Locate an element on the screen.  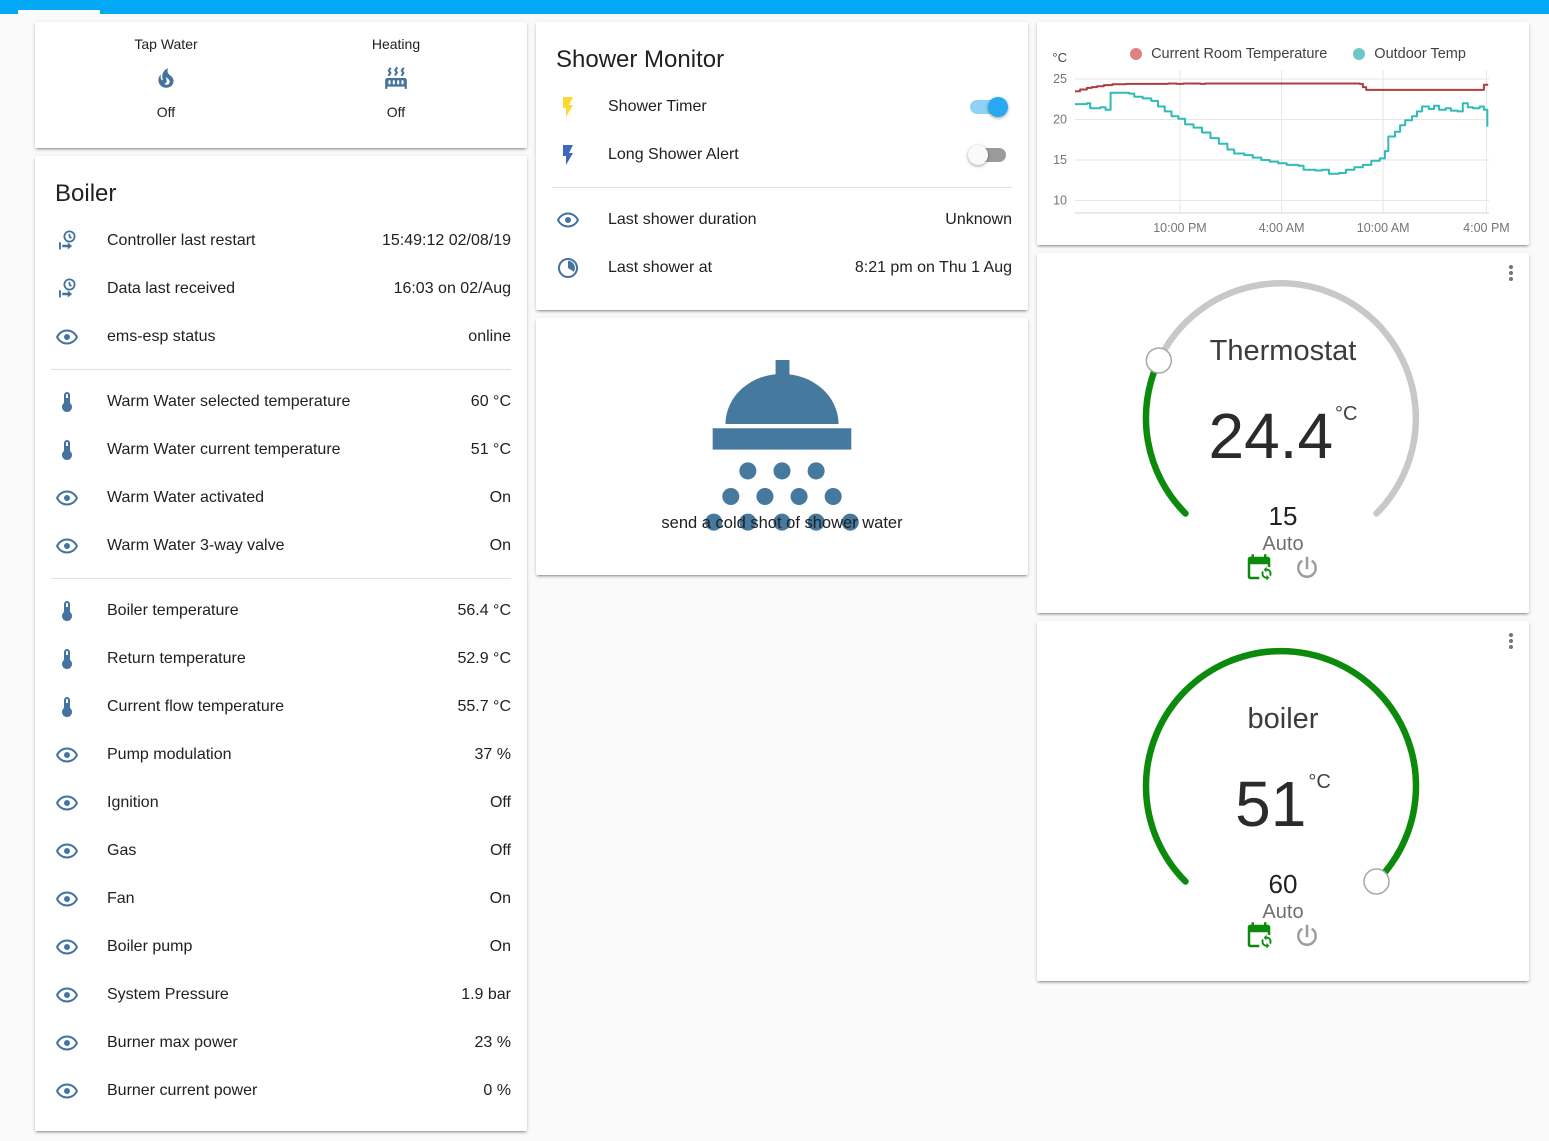
toggle-switch-on is located at coordinates (989, 106).